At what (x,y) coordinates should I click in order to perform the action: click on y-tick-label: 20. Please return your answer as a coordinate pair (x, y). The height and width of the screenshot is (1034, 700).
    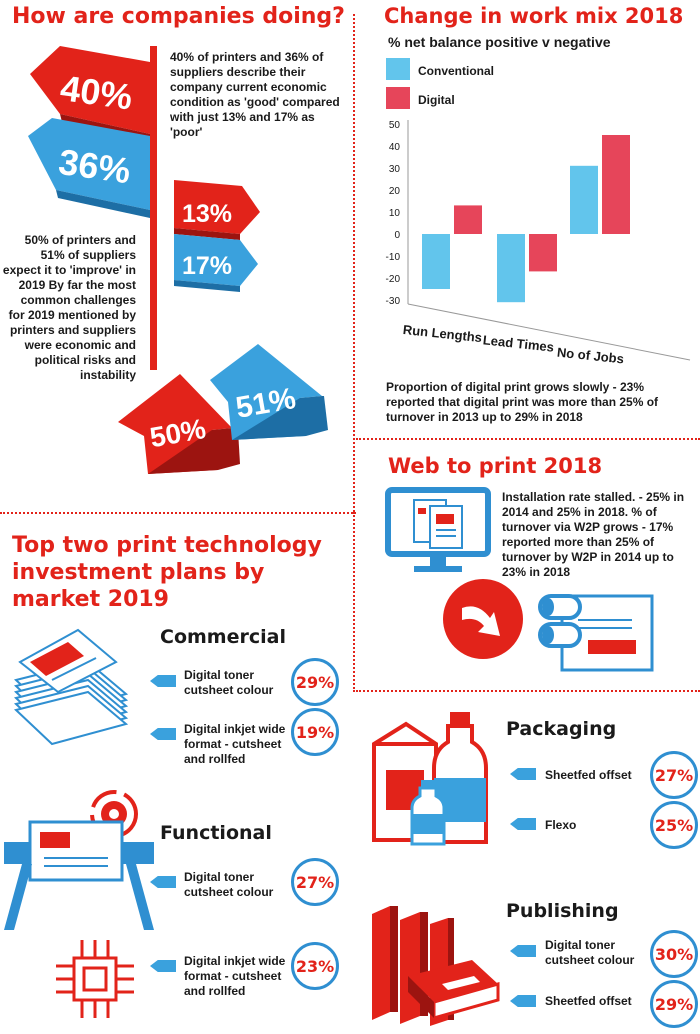
    Looking at the image, I should click on (395, 191).